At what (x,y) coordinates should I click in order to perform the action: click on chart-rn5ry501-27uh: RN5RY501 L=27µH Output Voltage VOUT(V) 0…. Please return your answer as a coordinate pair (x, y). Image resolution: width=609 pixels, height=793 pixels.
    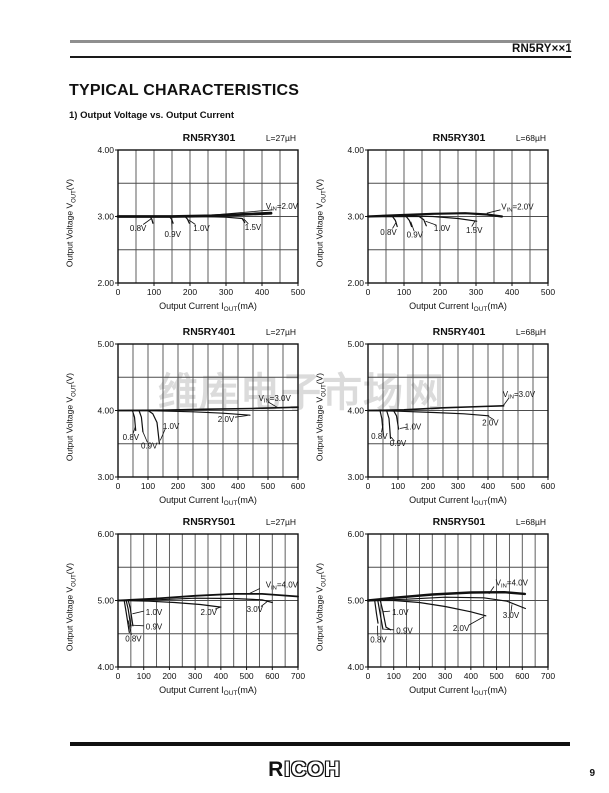
    Looking at the image, I should click on (190, 609).